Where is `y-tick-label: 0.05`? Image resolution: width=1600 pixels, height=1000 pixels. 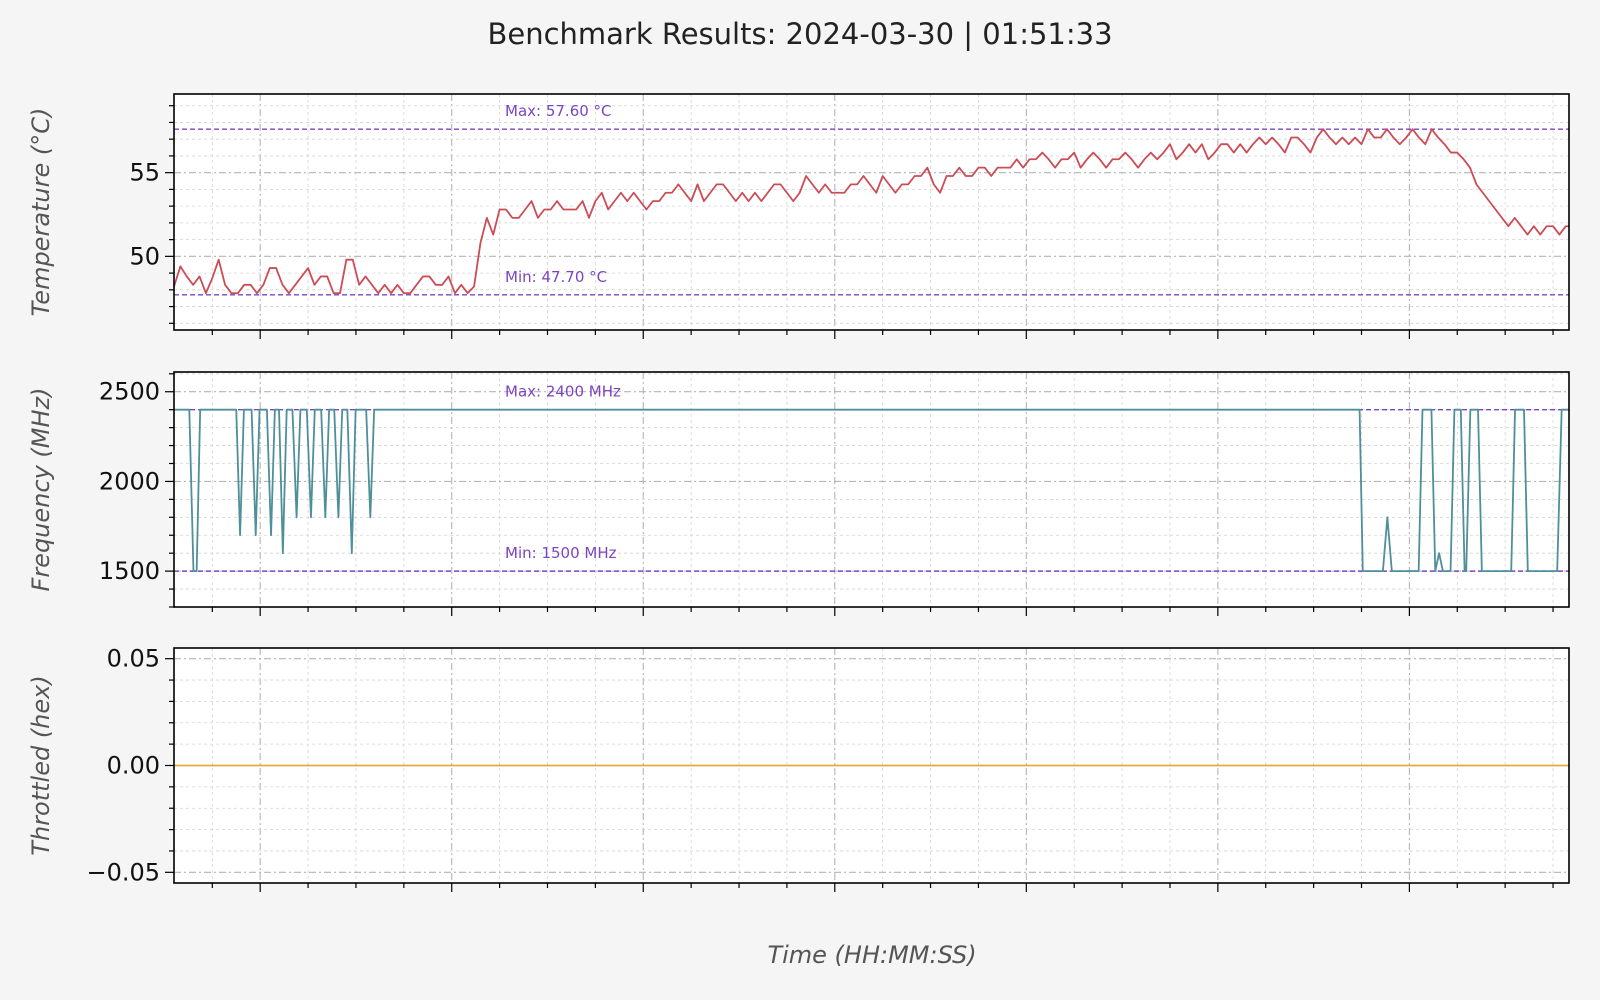 y-tick-label: 0.05 is located at coordinates (133, 659).